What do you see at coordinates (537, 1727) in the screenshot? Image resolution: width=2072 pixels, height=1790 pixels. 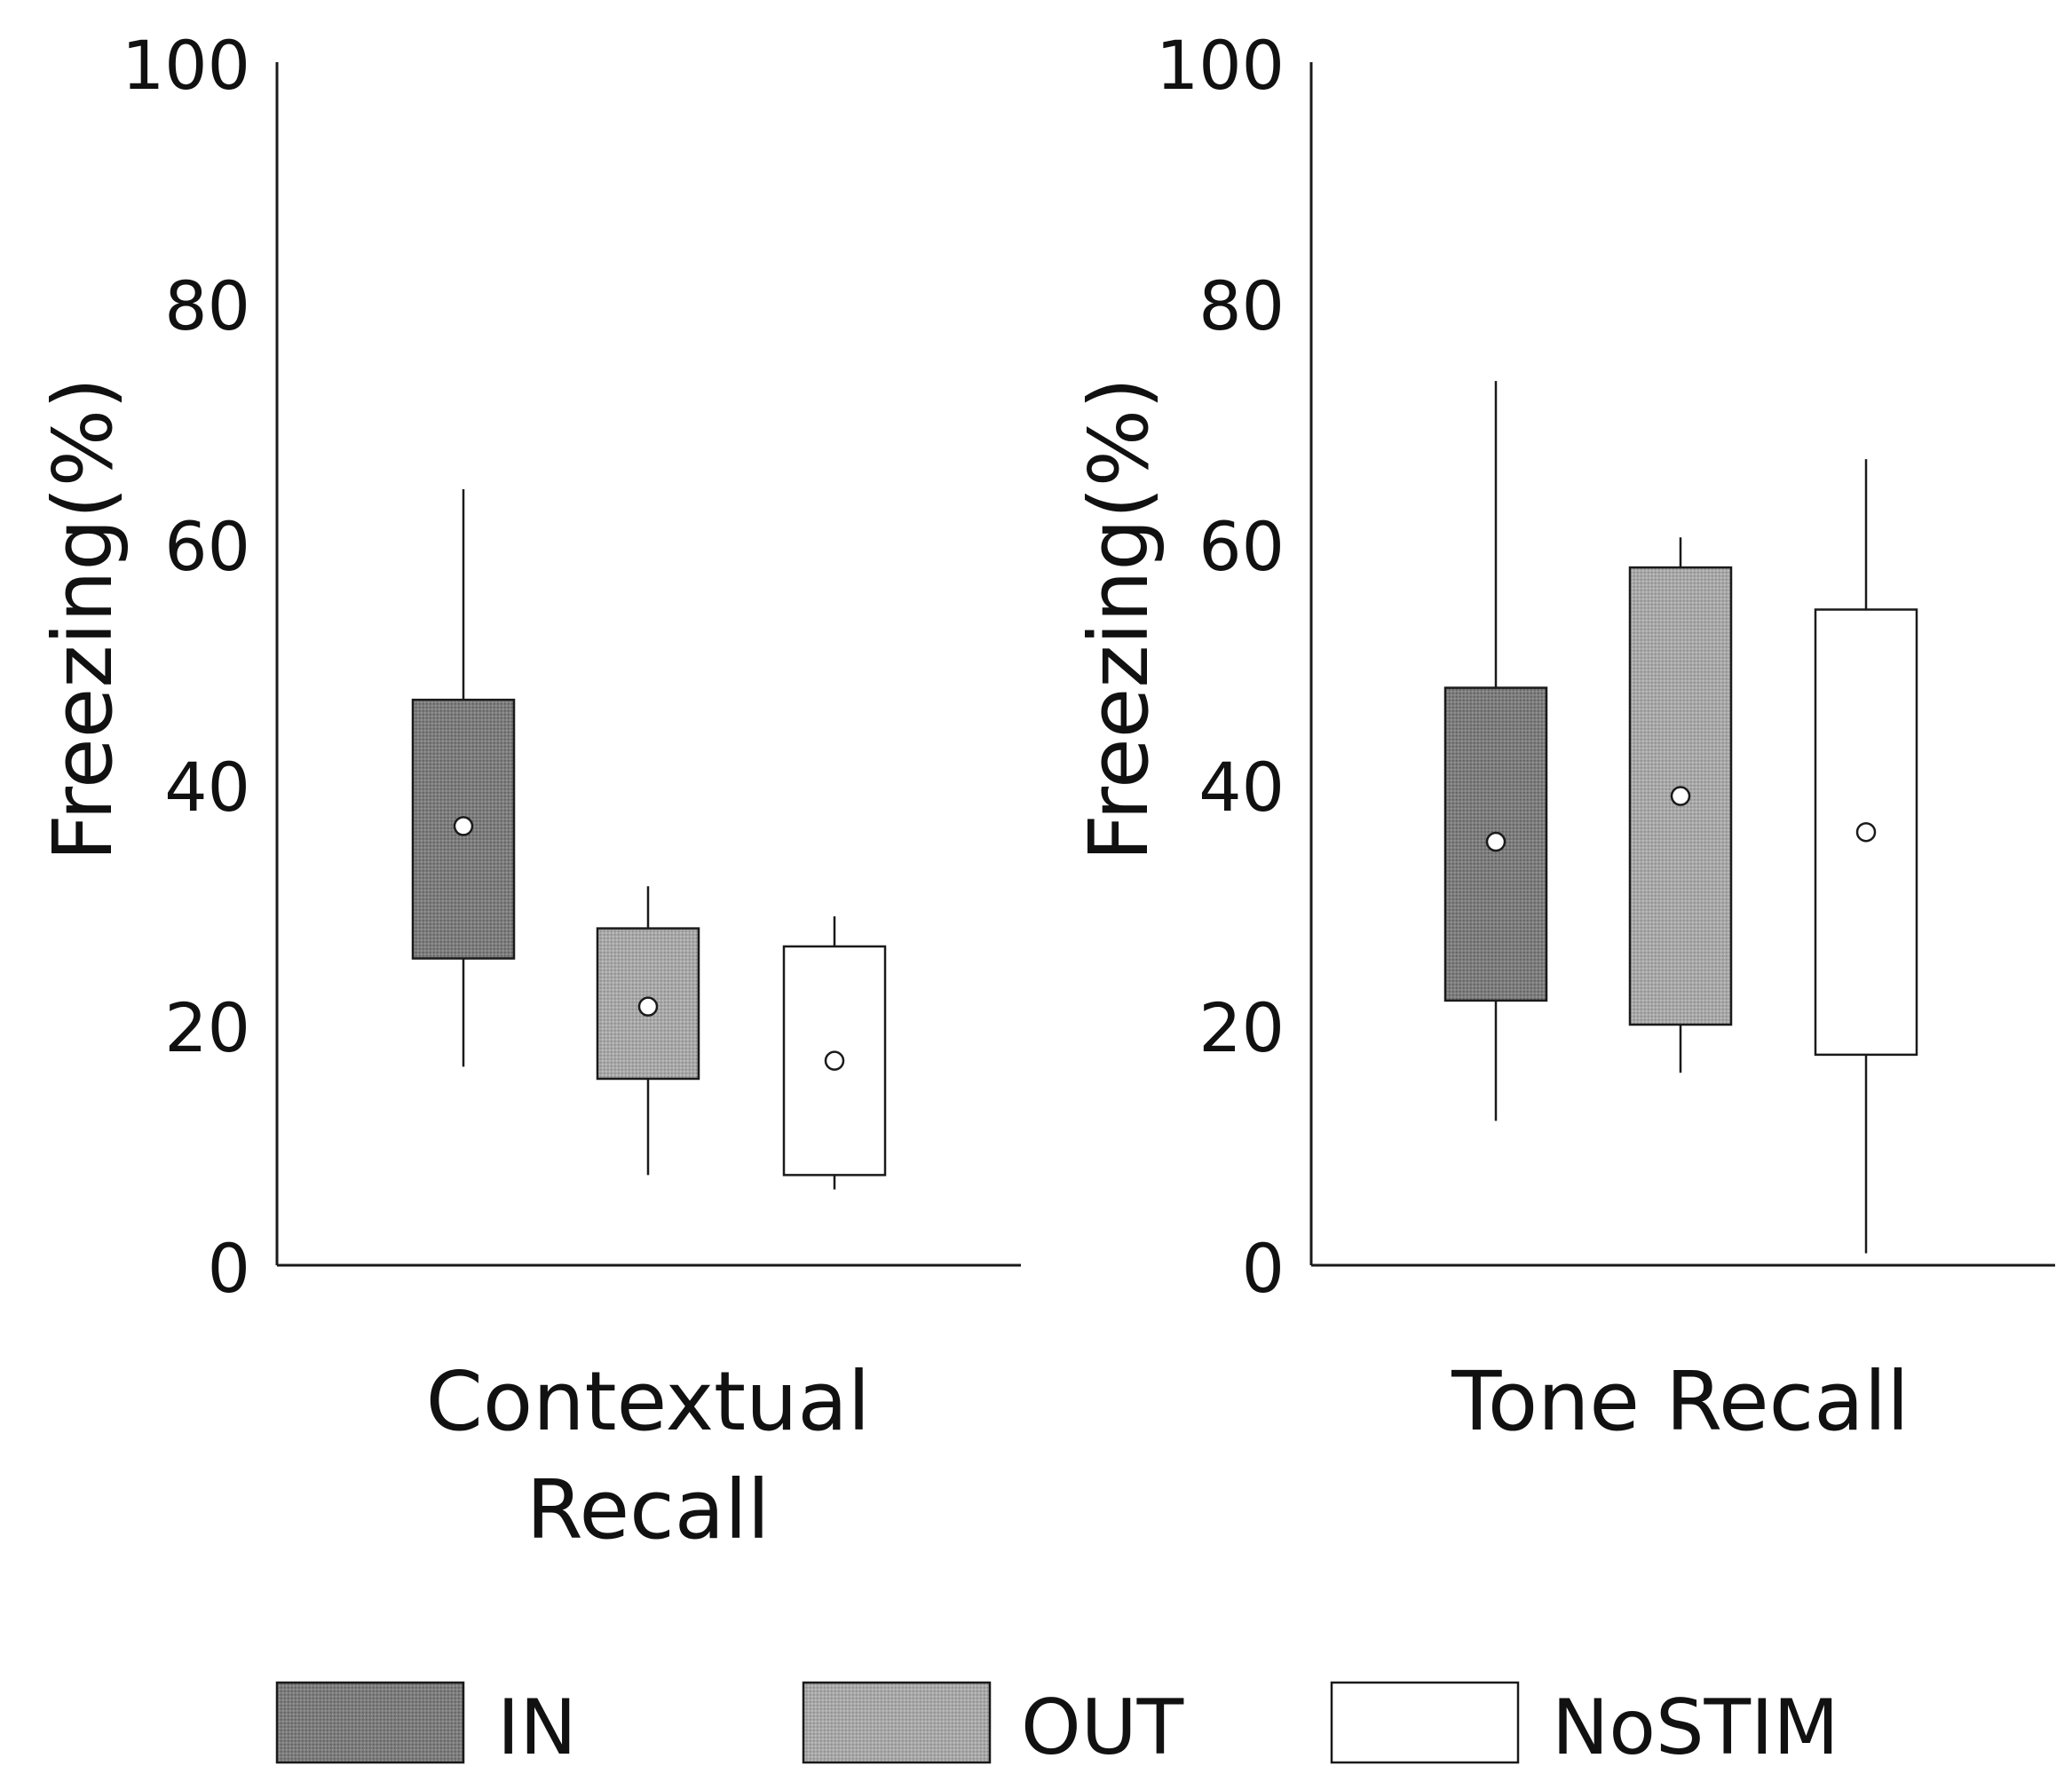 I see `legend-label-in: IN` at bounding box center [537, 1727].